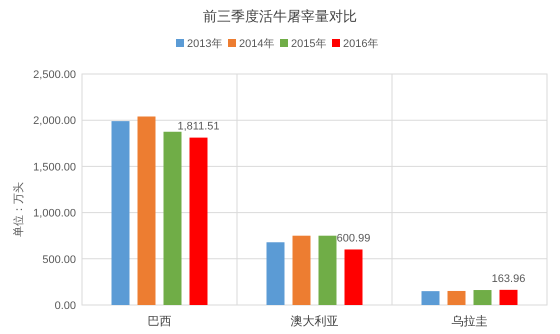  What do you see at coordinates (360, 44) in the screenshot?
I see `legend-label: 2016年` at bounding box center [360, 44].